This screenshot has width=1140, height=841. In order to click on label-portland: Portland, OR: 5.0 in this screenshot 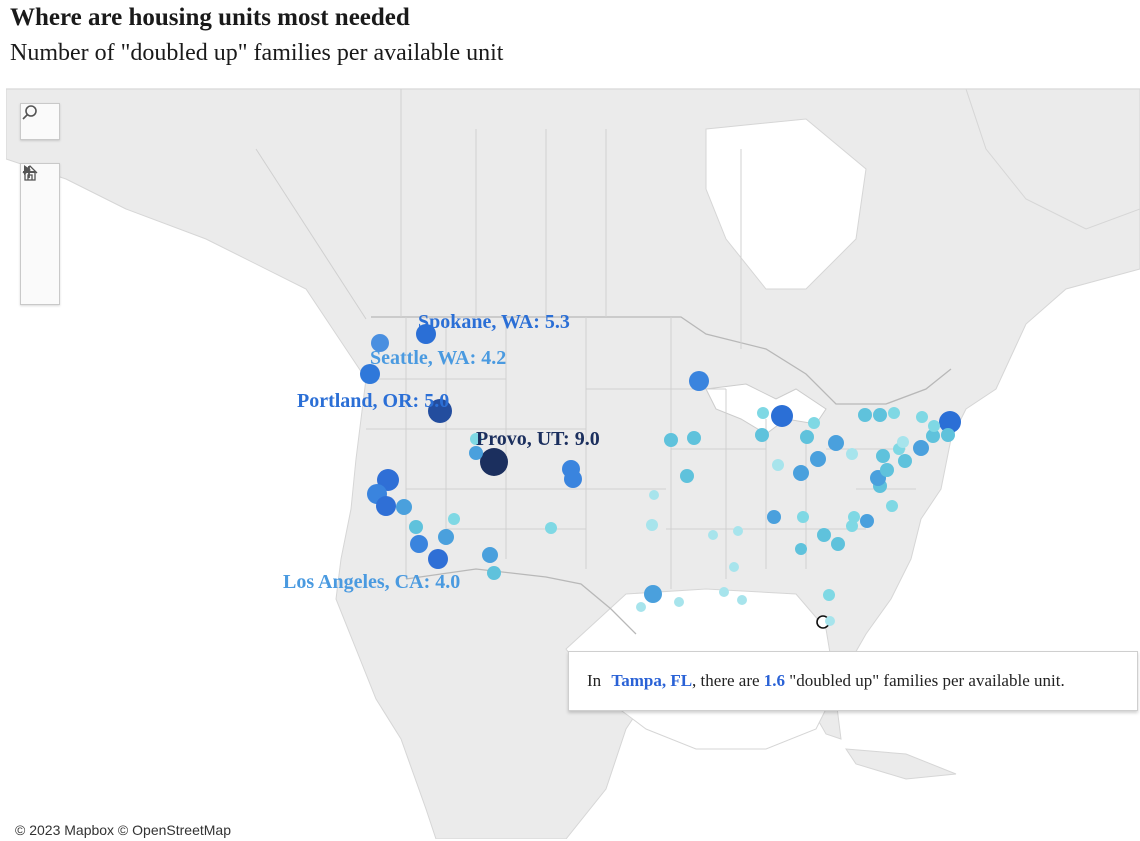, I will do `click(373, 401)`.